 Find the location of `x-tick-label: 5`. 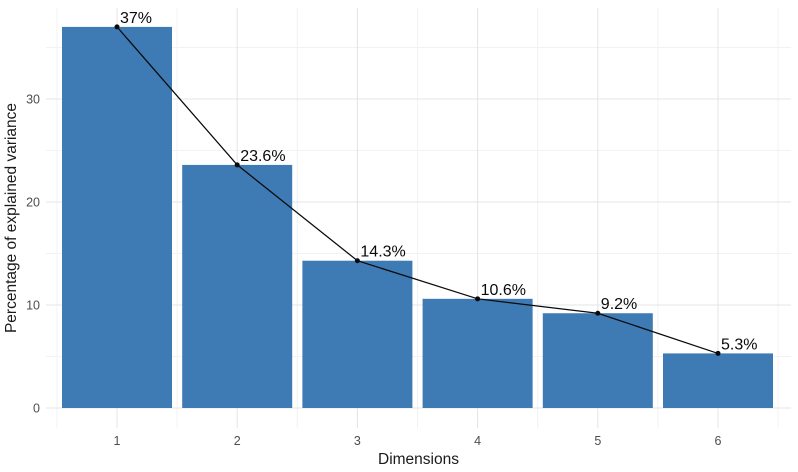

x-tick-label: 5 is located at coordinates (597, 441).